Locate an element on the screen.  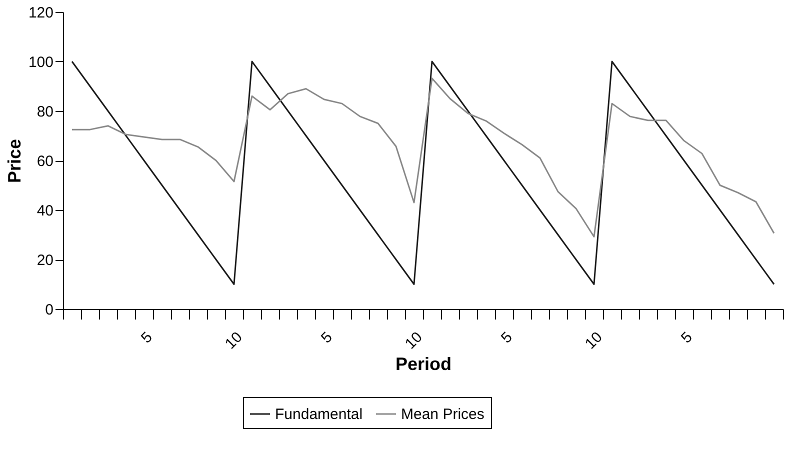
legend-label: Fundamental is located at coordinates (319, 414).